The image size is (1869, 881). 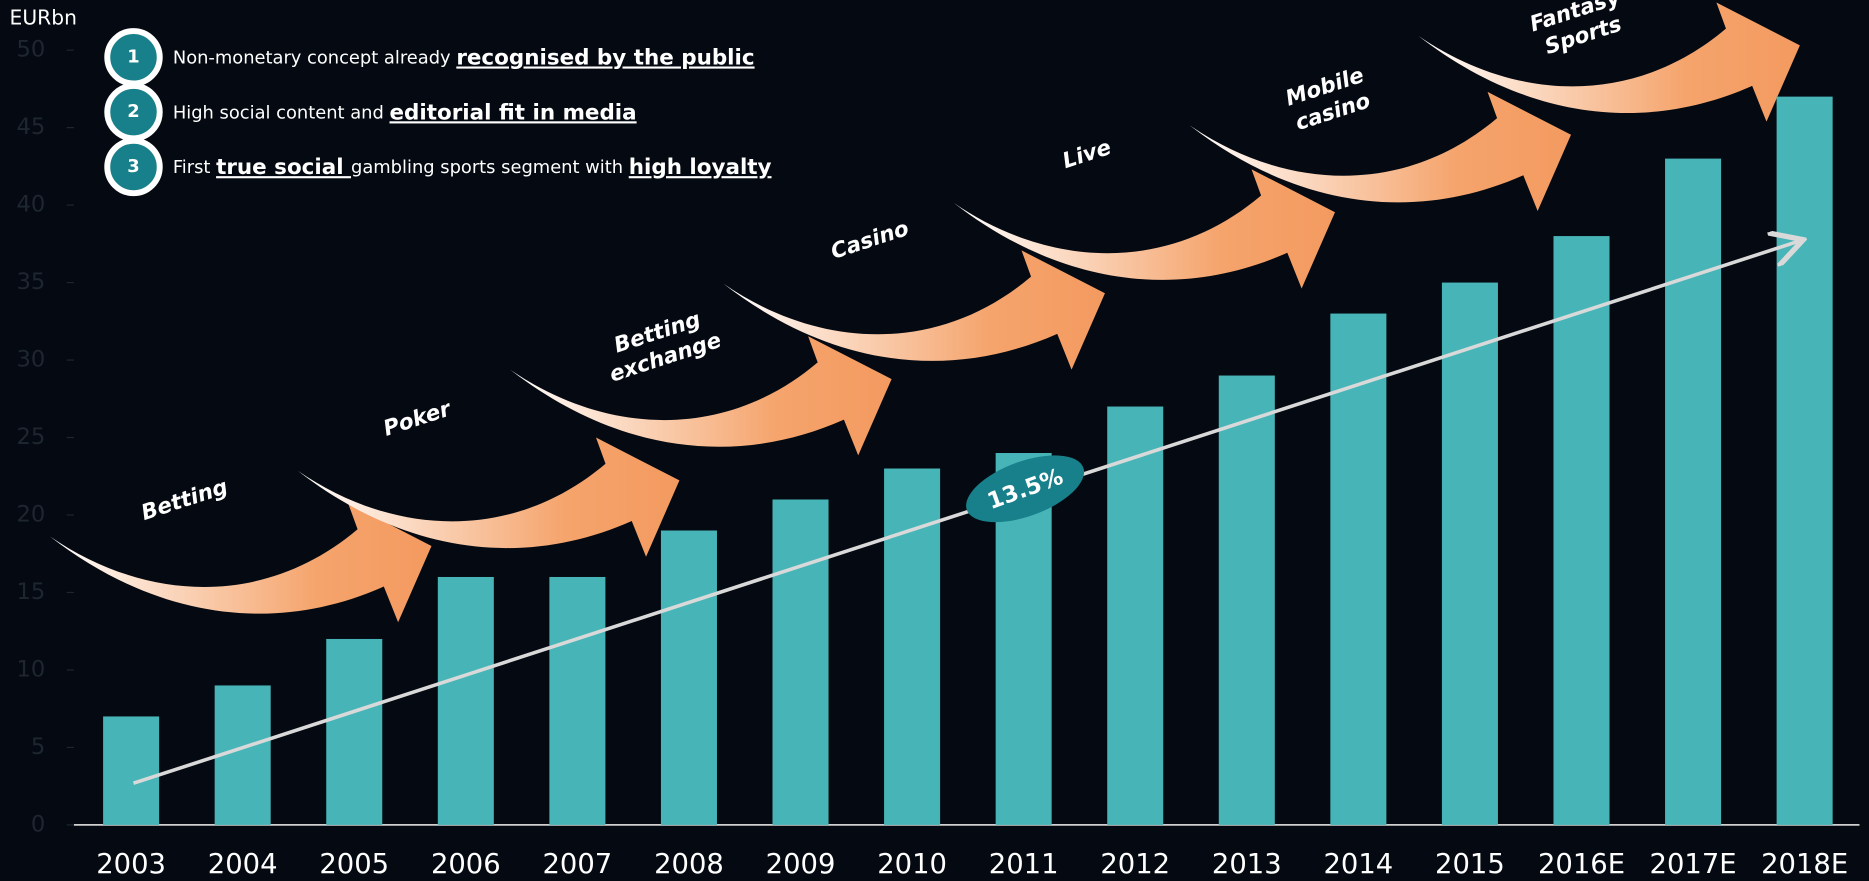 I want to click on y-tick-label: 30, so click(x=30, y=360).